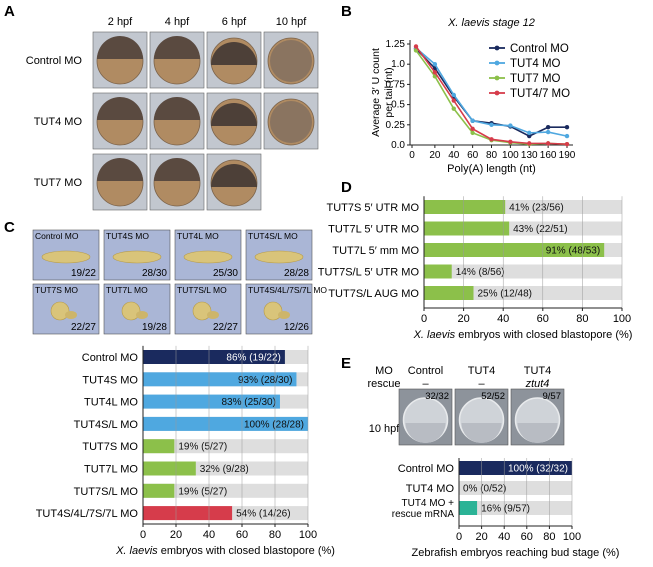 The height and width of the screenshot is (567, 653). I want to click on panel-label-a: A, so click(9, 11).